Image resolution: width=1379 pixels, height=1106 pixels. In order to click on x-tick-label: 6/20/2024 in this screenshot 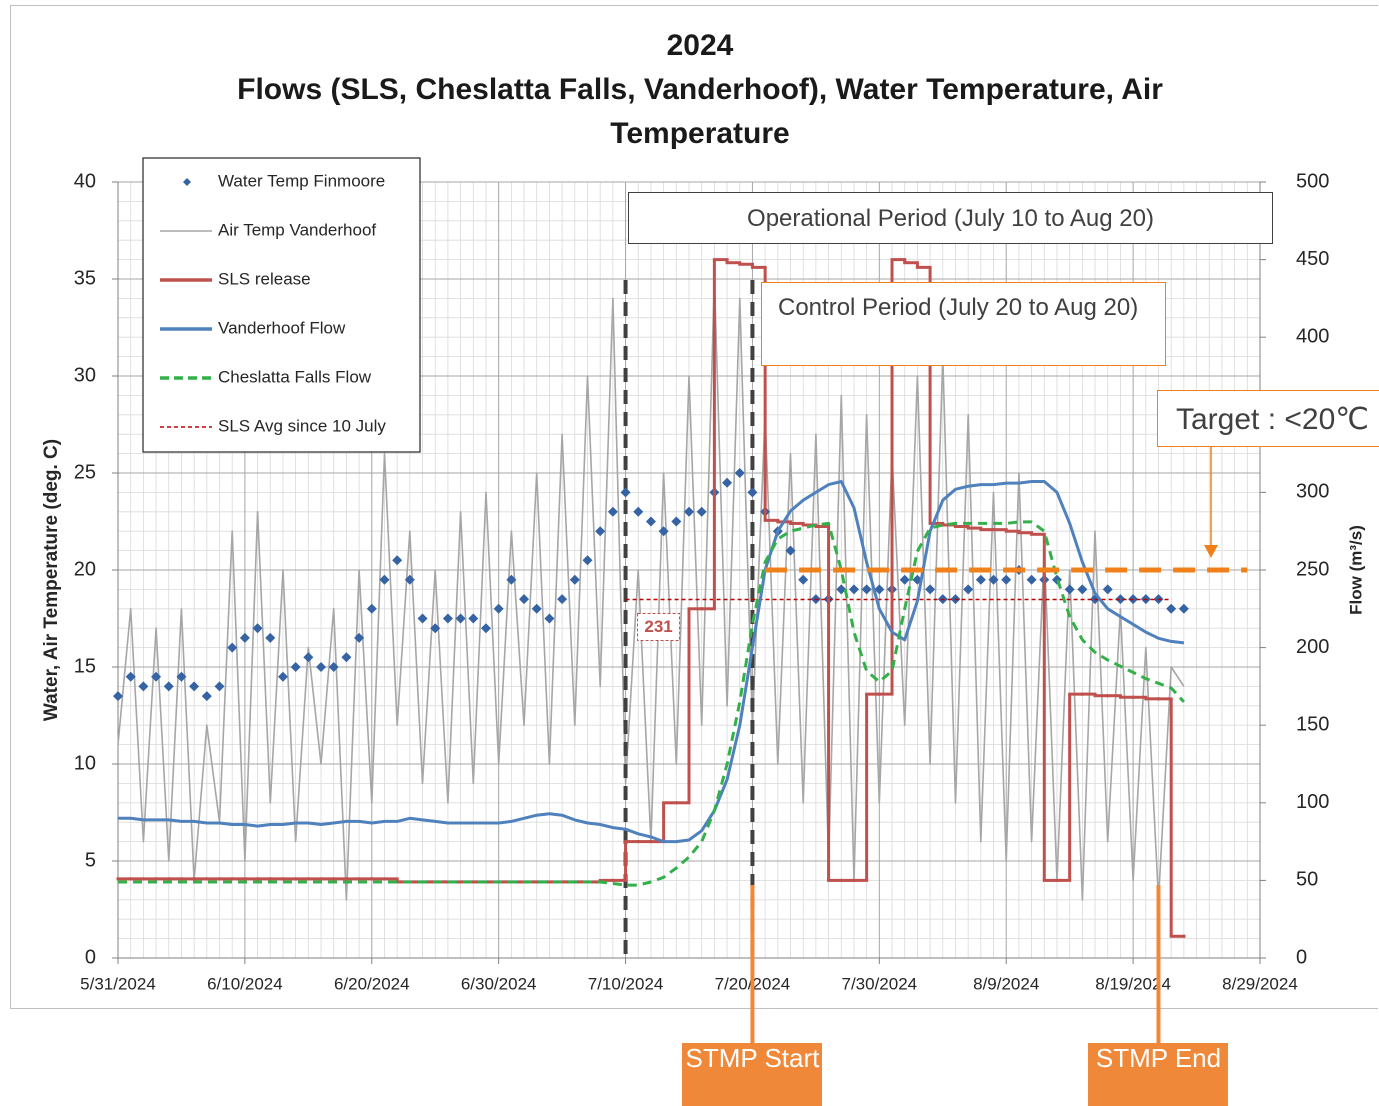, I will do `click(372, 983)`.